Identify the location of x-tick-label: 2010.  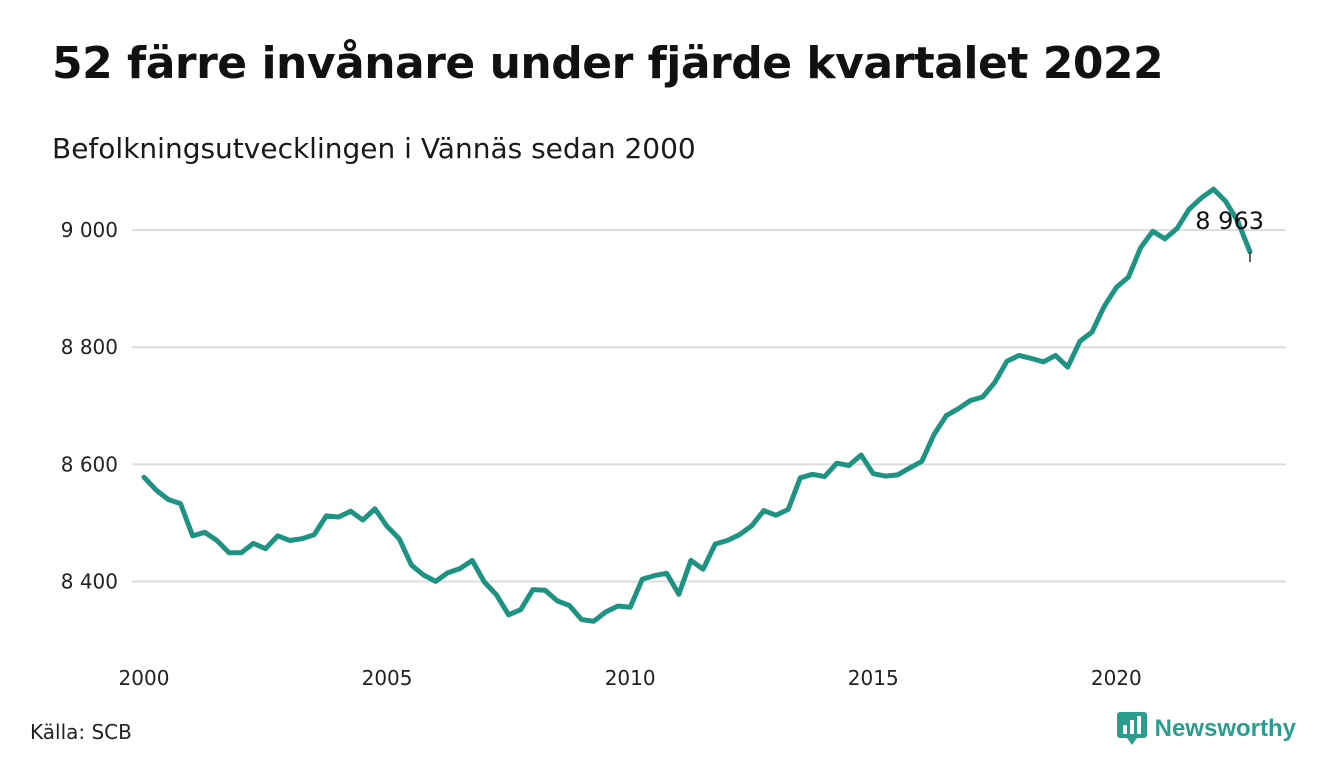
(630, 678).